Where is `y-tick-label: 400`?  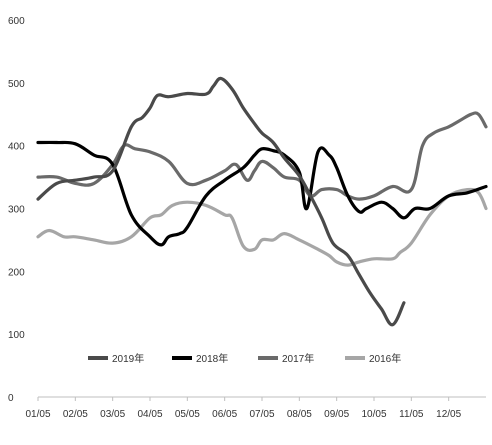 y-tick-label: 400 is located at coordinates (16, 147).